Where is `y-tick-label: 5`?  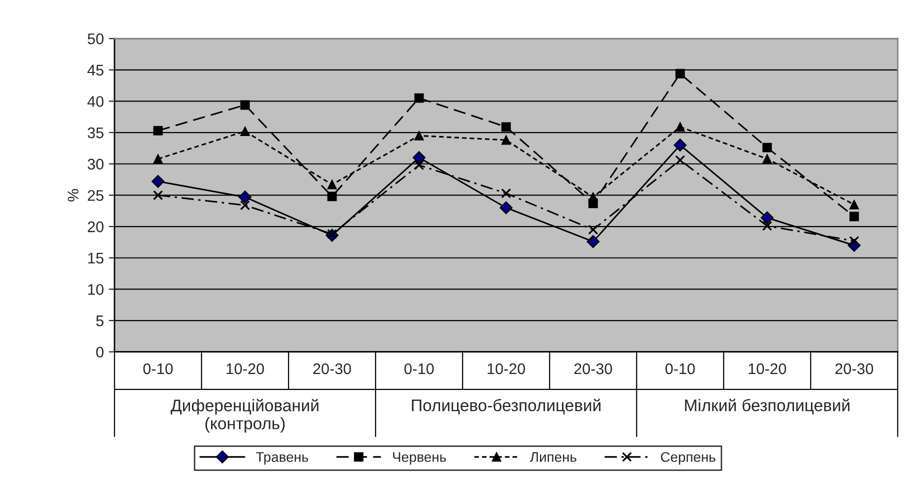 y-tick-label: 5 is located at coordinates (100, 321).